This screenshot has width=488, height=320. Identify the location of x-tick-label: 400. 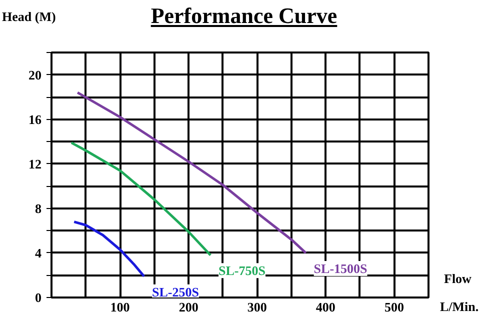
(326, 307).